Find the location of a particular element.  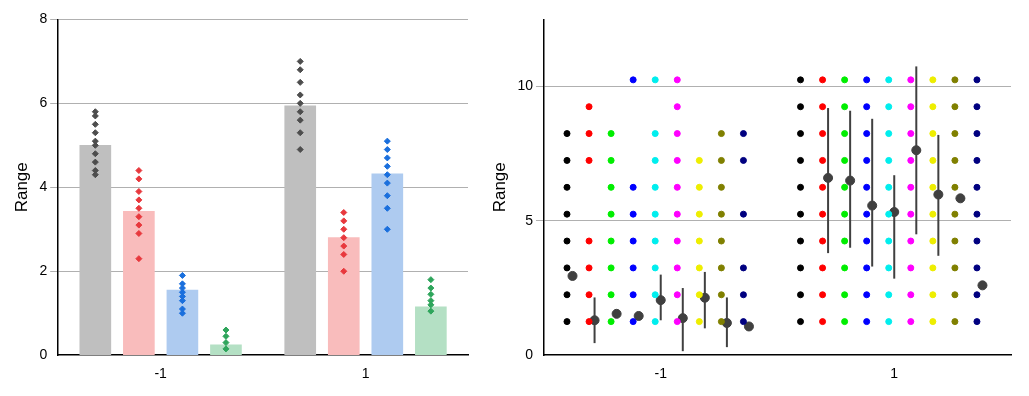

y-tick-label: 2 is located at coordinates (43, 270).